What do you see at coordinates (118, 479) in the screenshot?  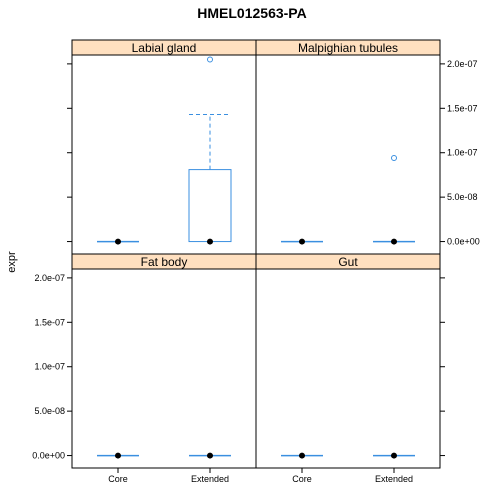 I see `x-tick-label-0-core: Core` at bounding box center [118, 479].